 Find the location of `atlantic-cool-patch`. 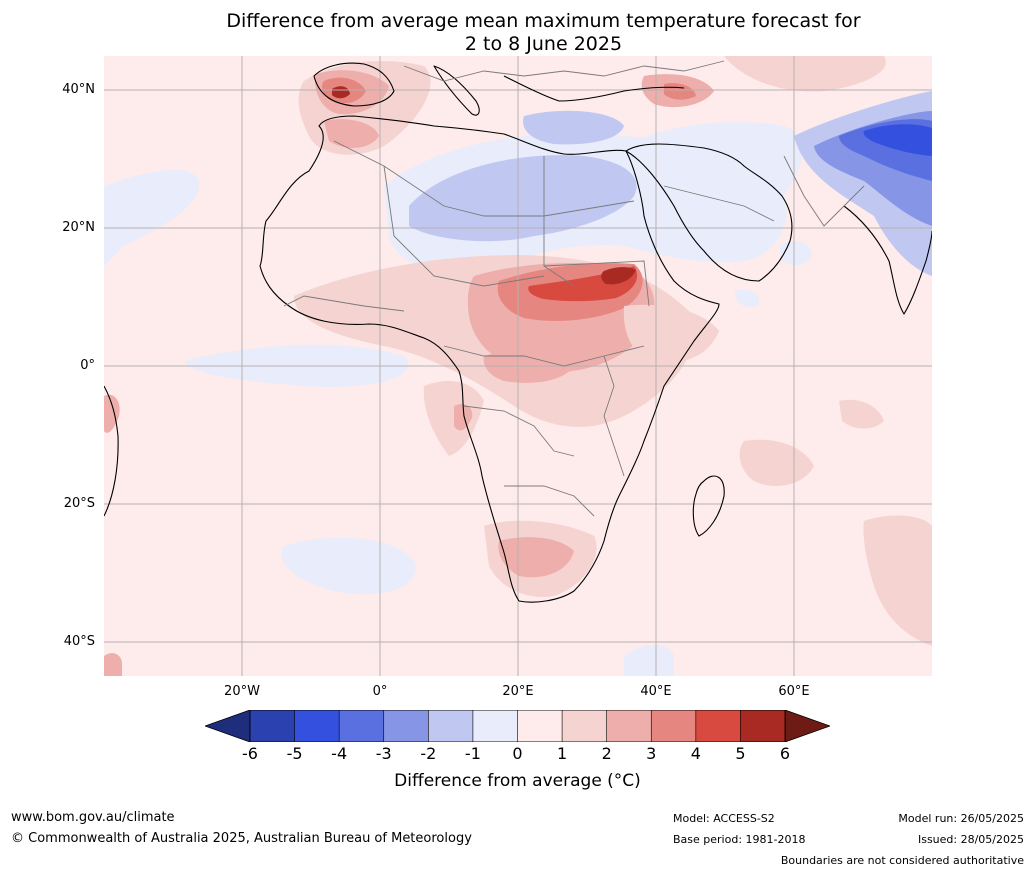

atlantic-cool-patch is located at coordinates (152, 217).